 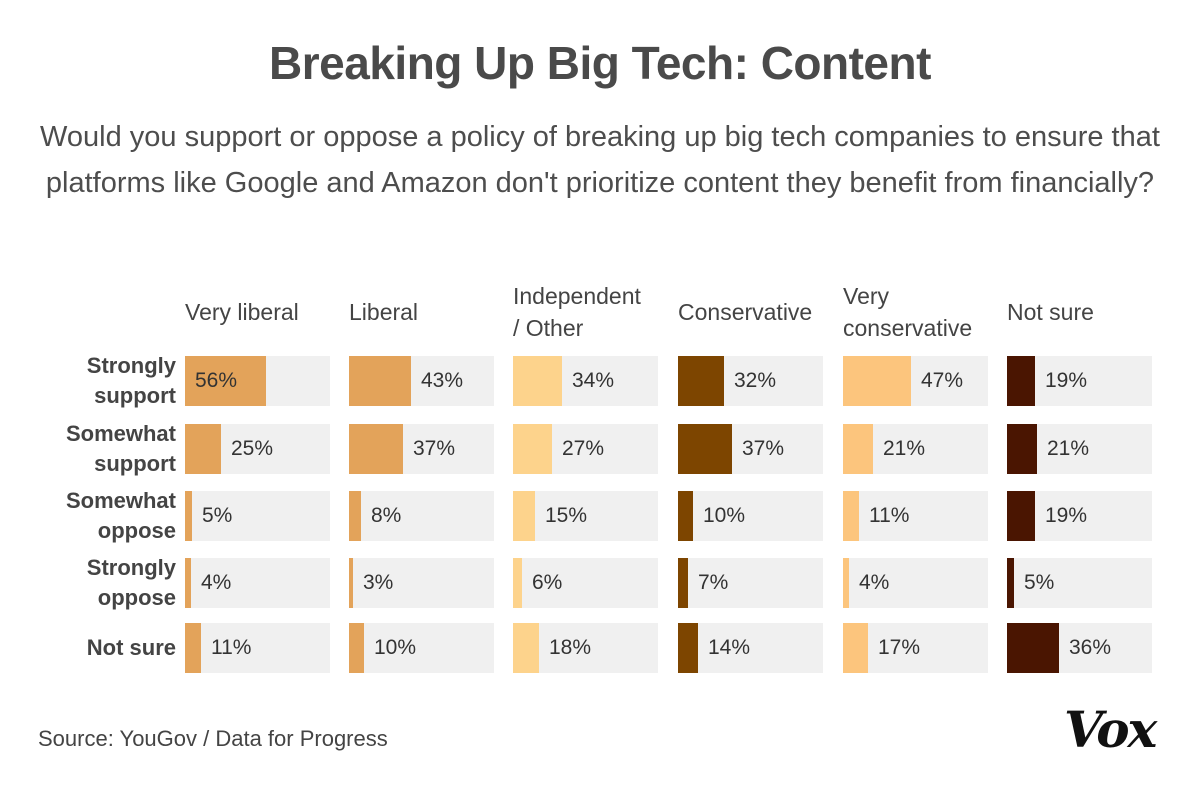 I want to click on bar-cell: 8%, so click(x=421, y=516).